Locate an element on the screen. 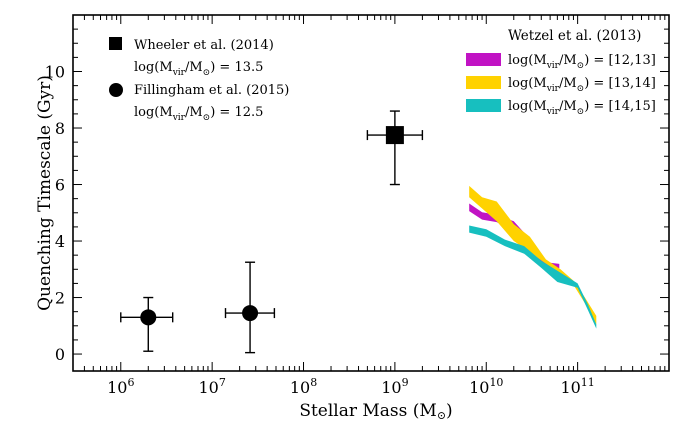  legend-label-wheeler: Wheeler et al. (2014) is located at coordinates (204, 45).